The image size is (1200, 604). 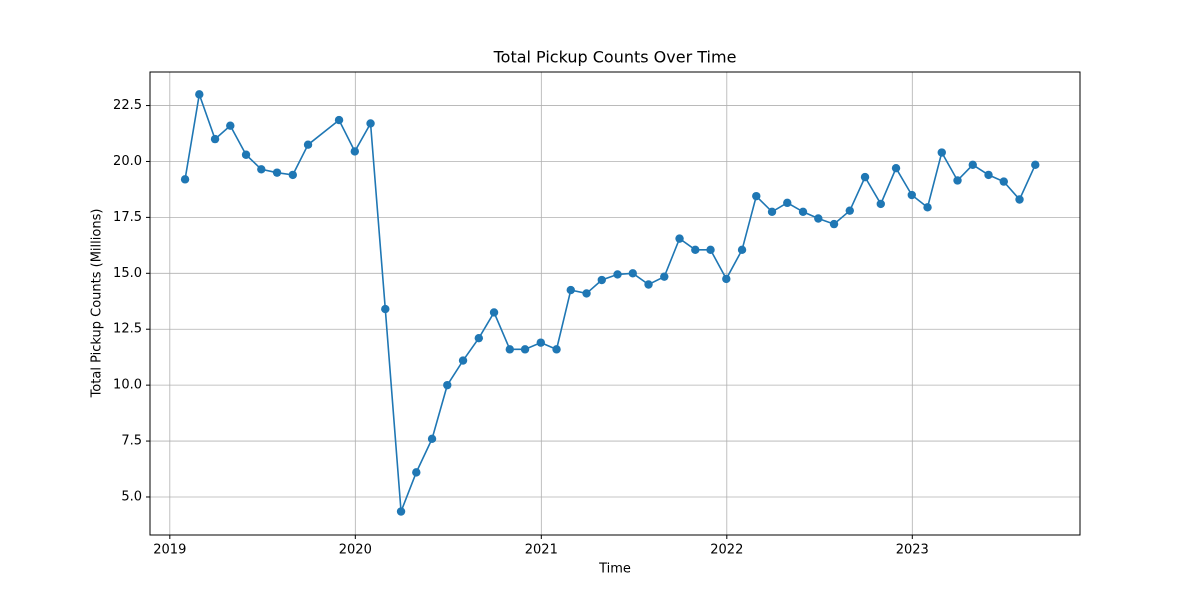 What do you see at coordinates (541, 550) in the screenshot?
I see `x-tick-label: 2021` at bounding box center [541, 550].